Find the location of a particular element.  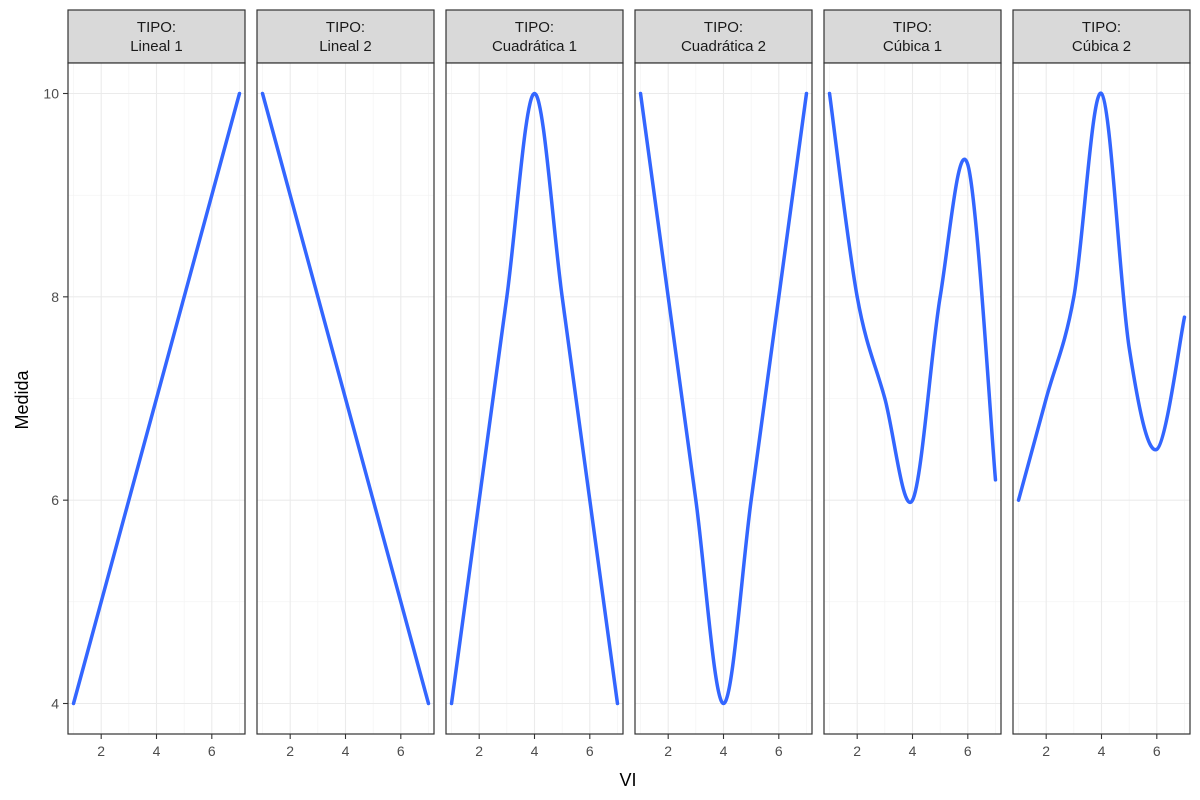

facet-strip-label: Cúbica 1 is located at coordinates (912, 46).